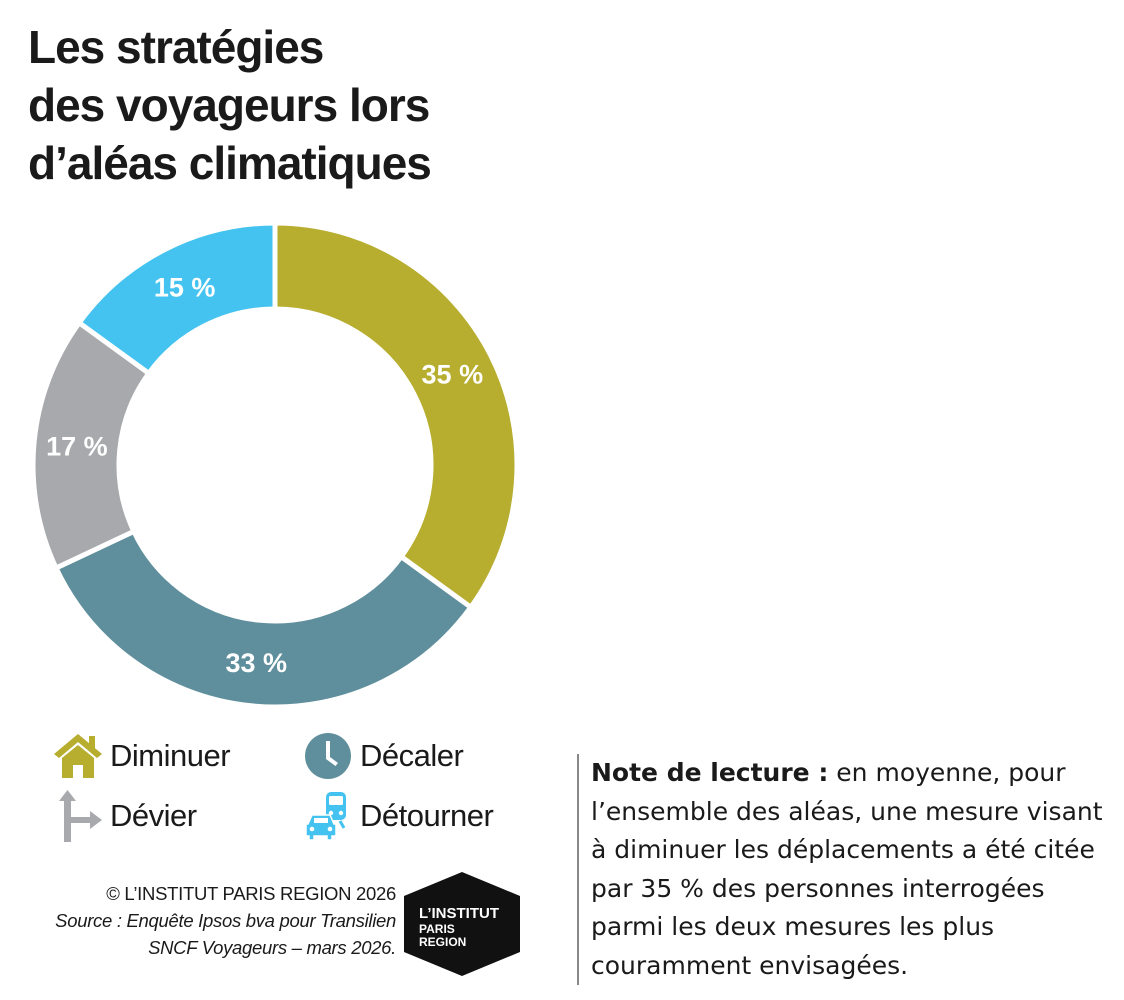 This screenshot has height=1000, width=1124. I want to click on slice-label-2: 17 %, so click(77, 446).